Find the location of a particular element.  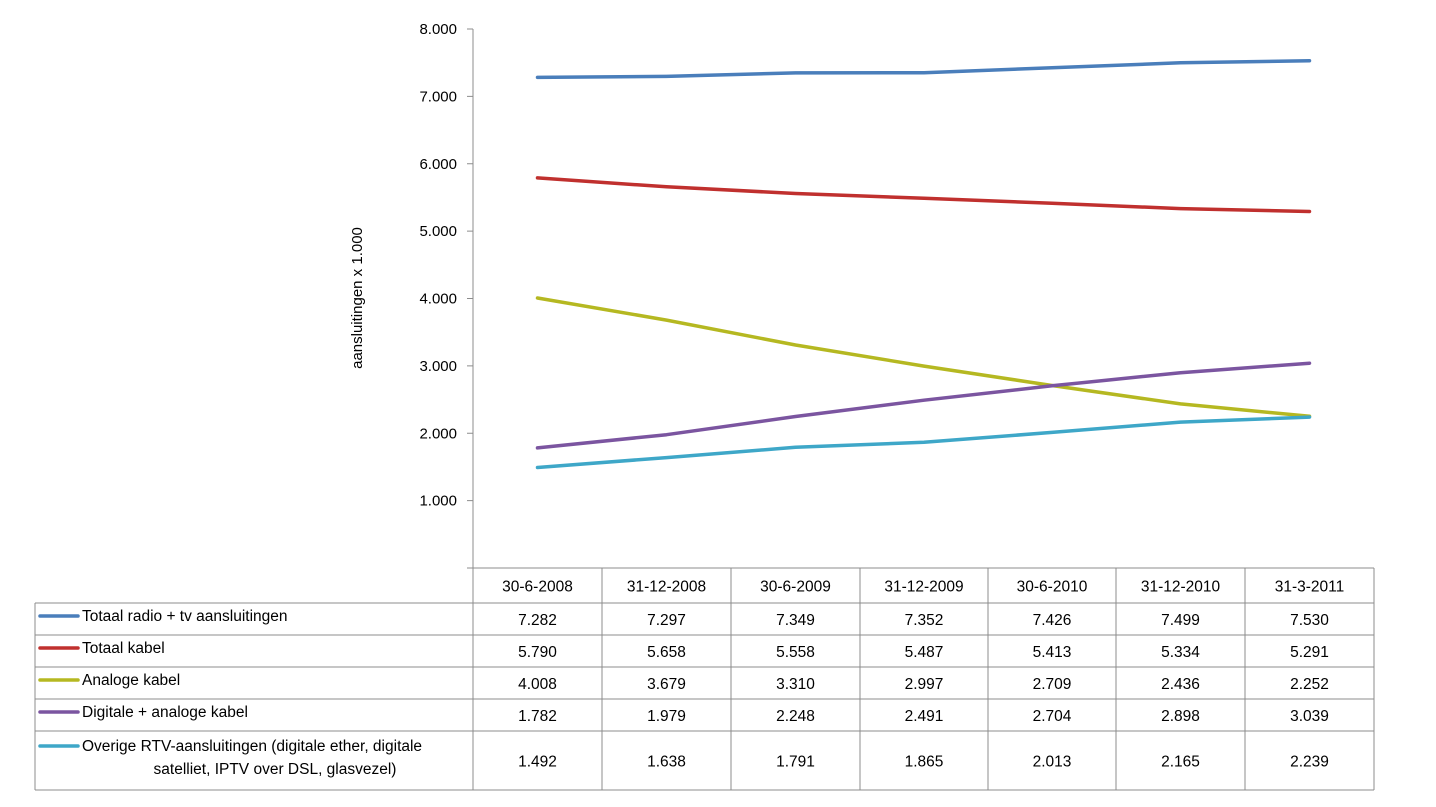

data-cell: 1.492 is located at coordinates (537, 762).